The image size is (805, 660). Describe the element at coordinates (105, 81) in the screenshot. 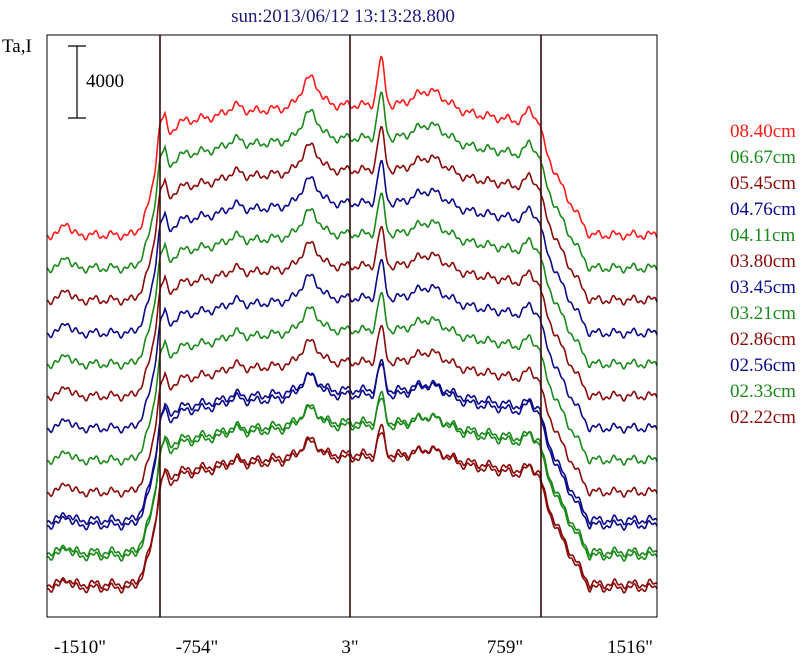

I see `scale-bar-label: 4000` at that location.